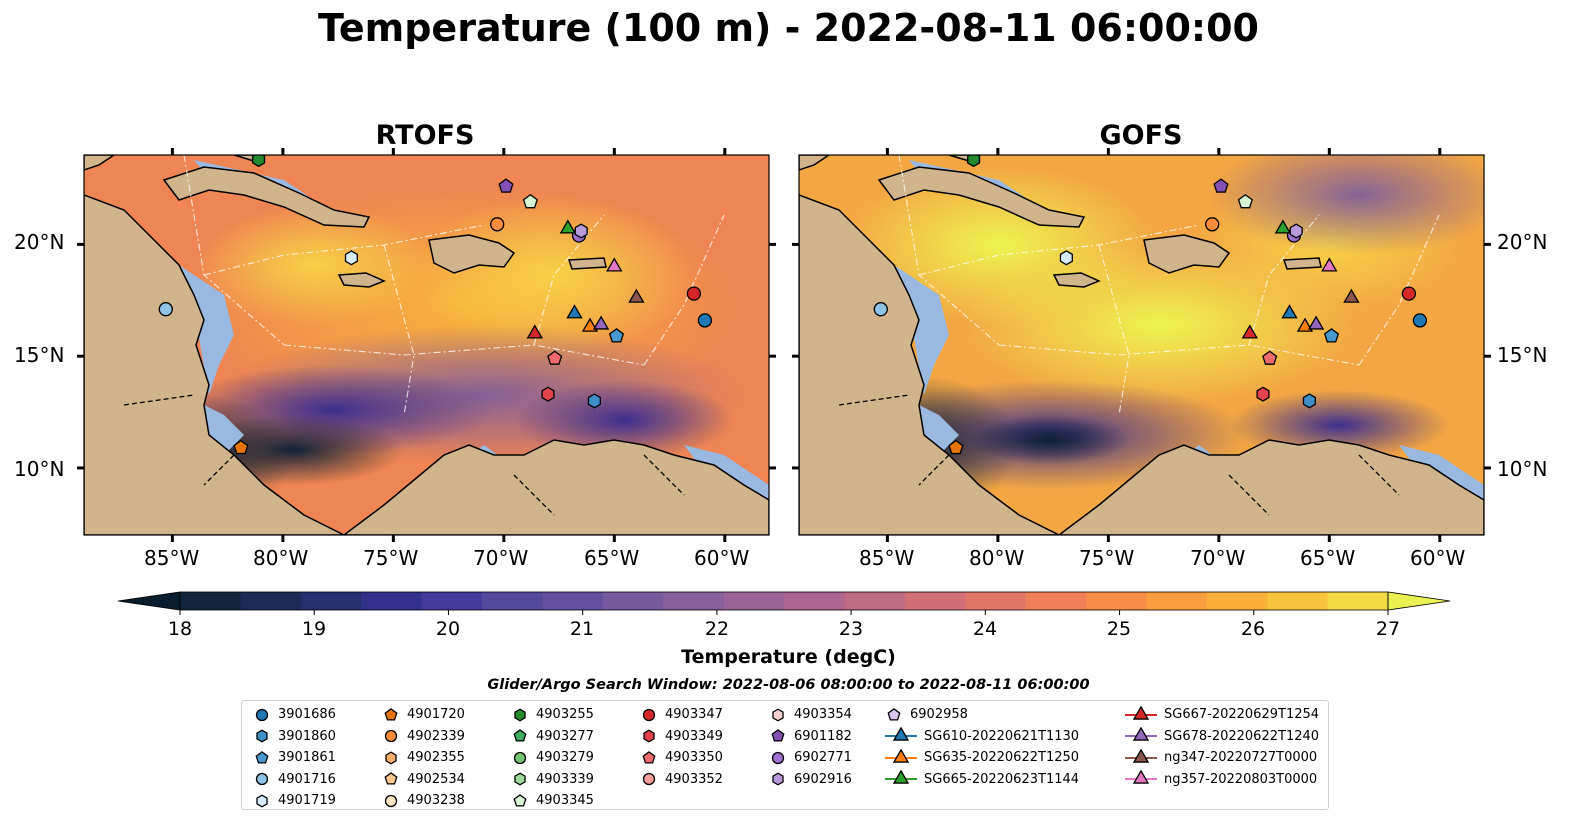 The image size is (1577, 826). What do you see at coordinates (823, 779) in the screenshot?
I see `legend-label: 6902916` at bounding box center [823, 779].